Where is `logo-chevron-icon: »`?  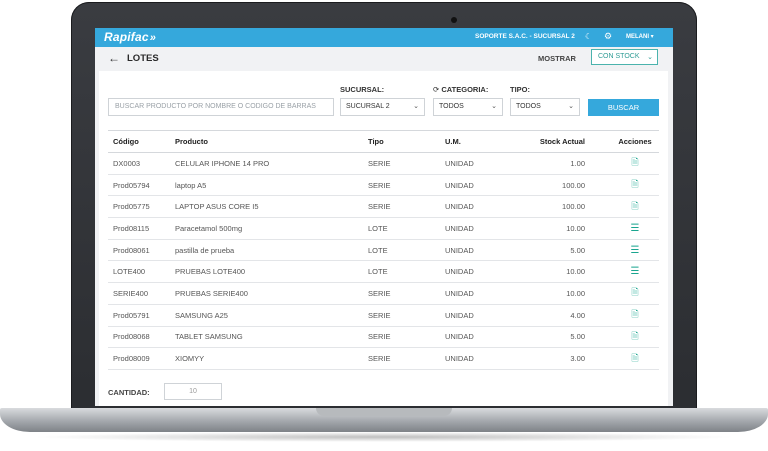 logo-chevron-icon: » is located at coordinates (153, 38).